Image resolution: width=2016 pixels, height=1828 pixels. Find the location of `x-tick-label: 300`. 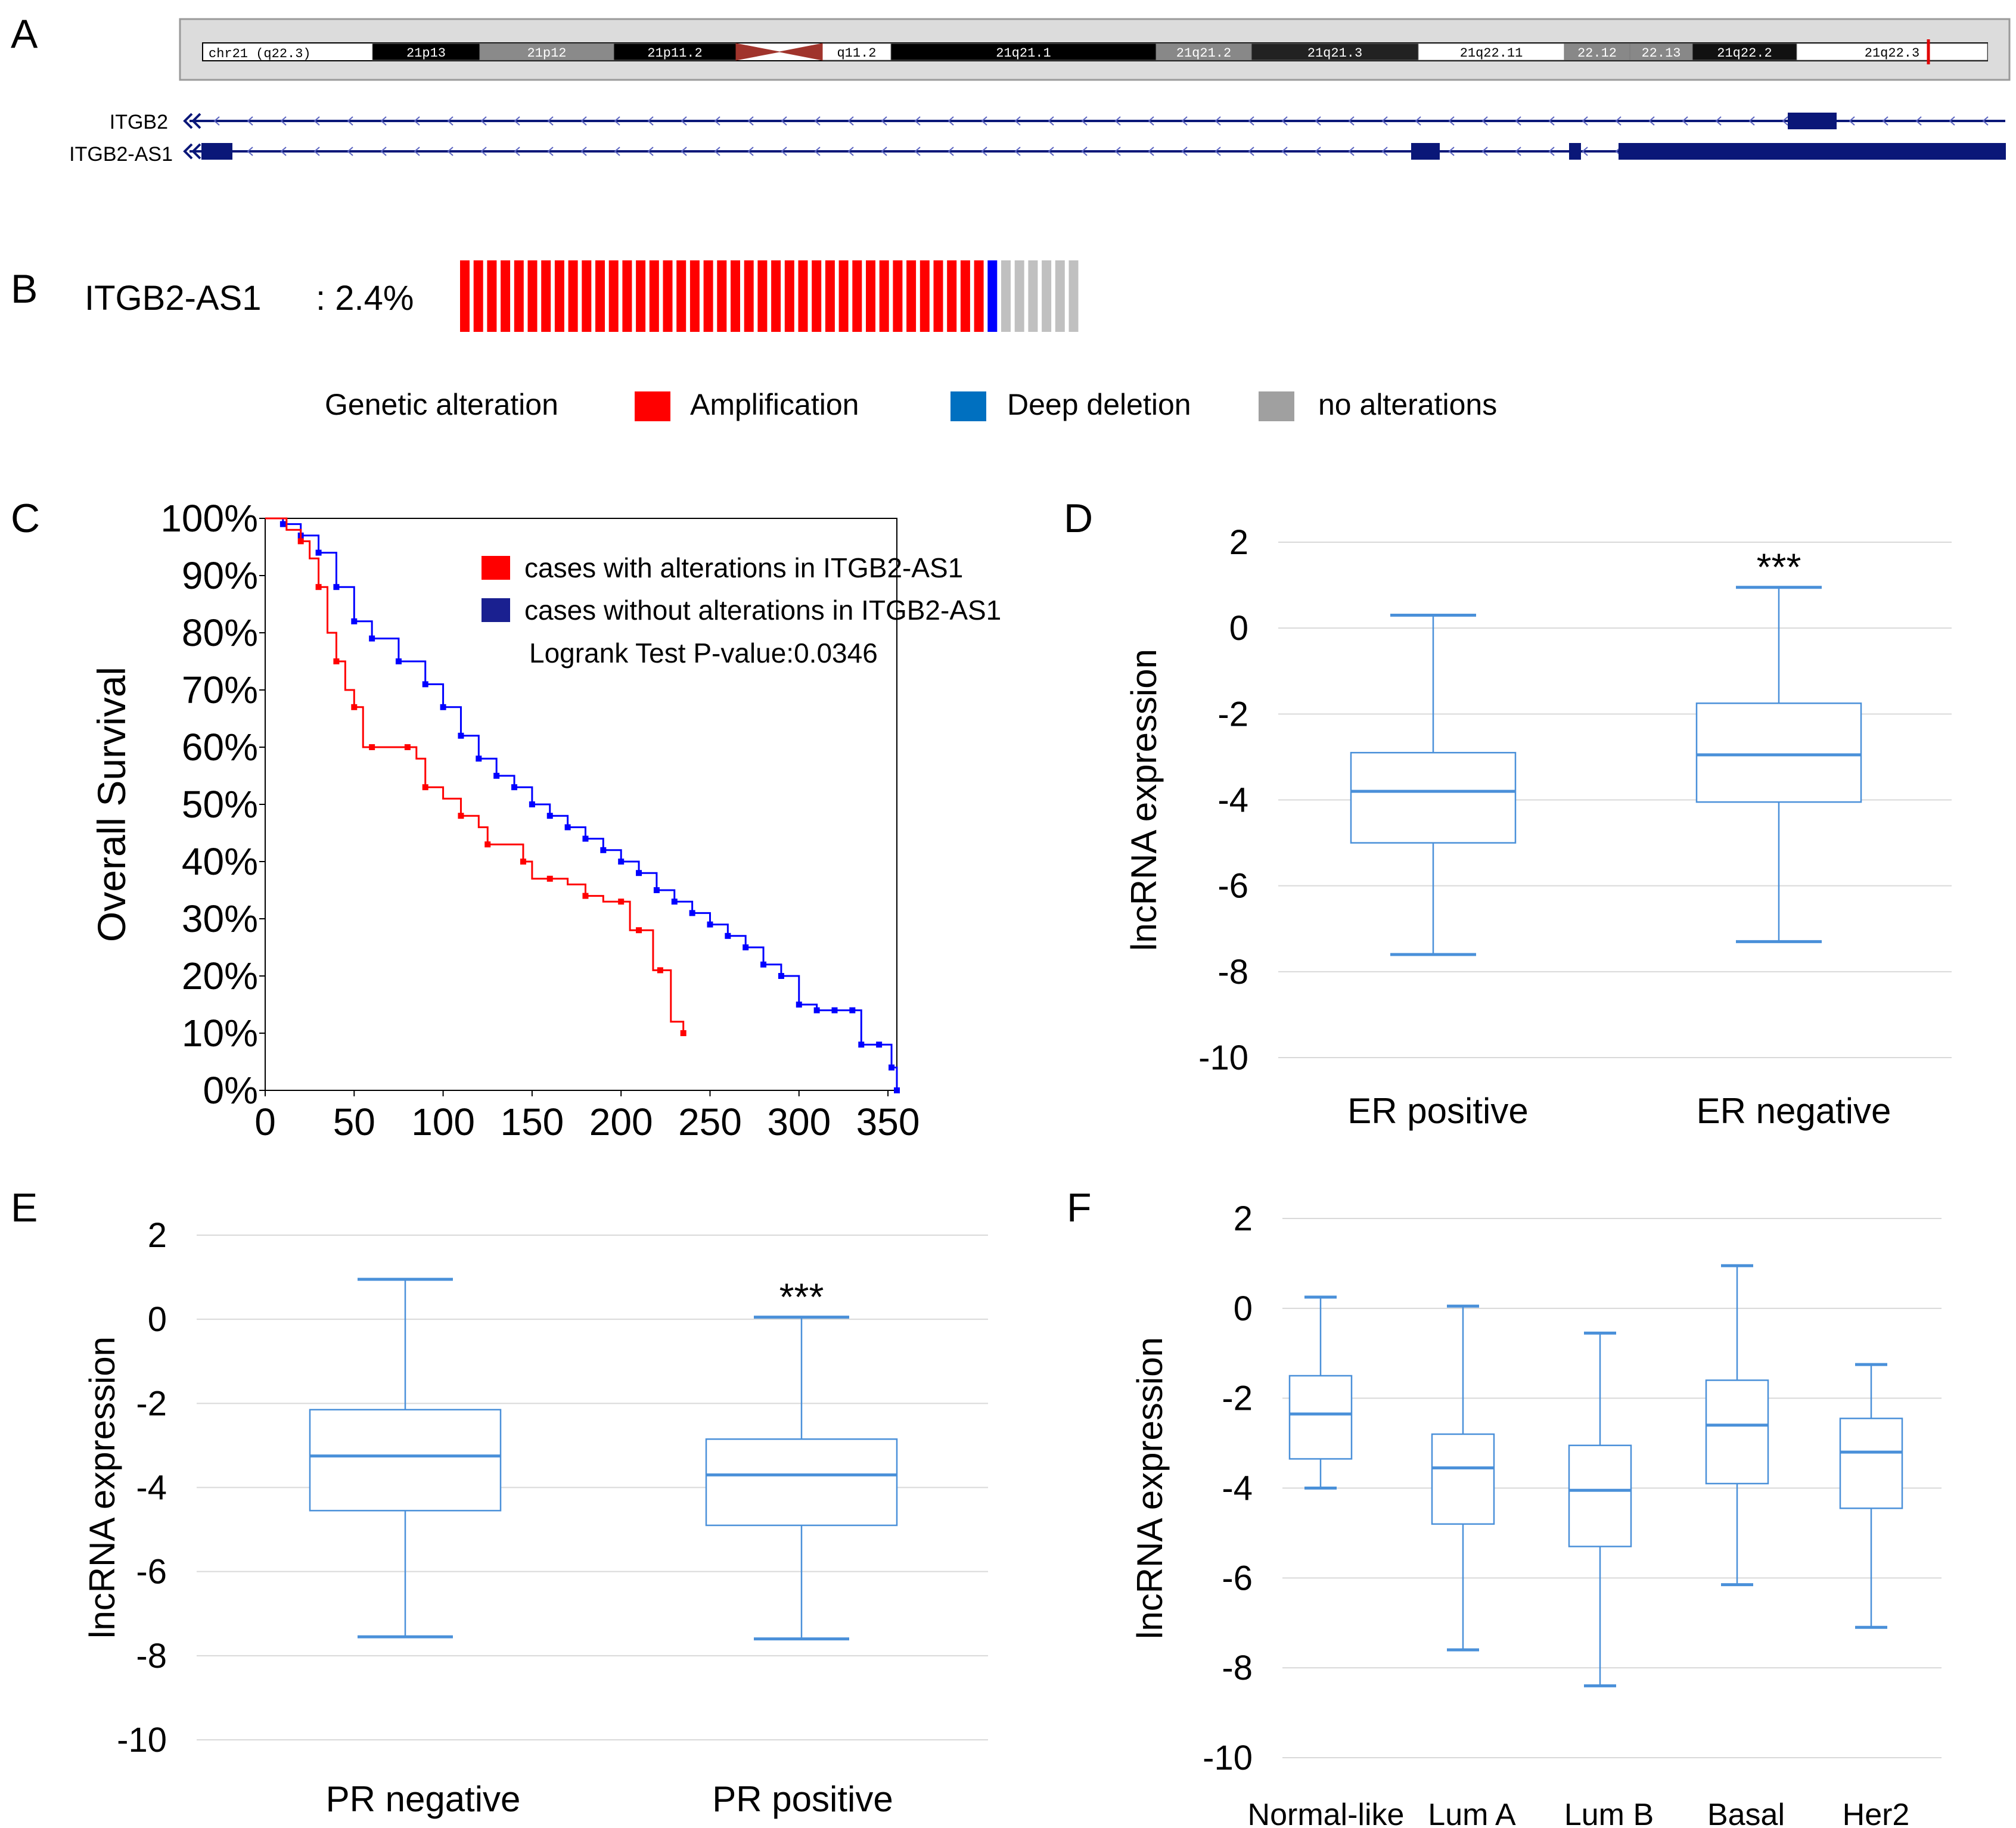

x-tick-label: 300 is located at coordinates (799, 1121).